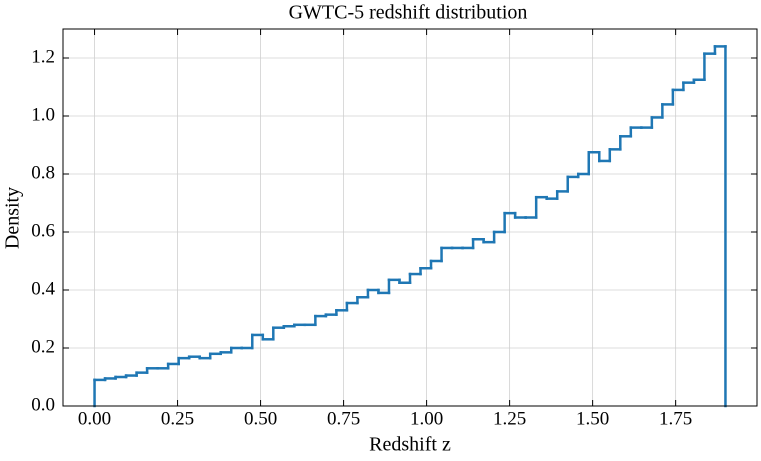 This screenshot has width=761, height=461. What do you see at coordinates (509, 418) in the screenshot?
I see `x-tick-label: 1.25` at bounding box center [509, 418].